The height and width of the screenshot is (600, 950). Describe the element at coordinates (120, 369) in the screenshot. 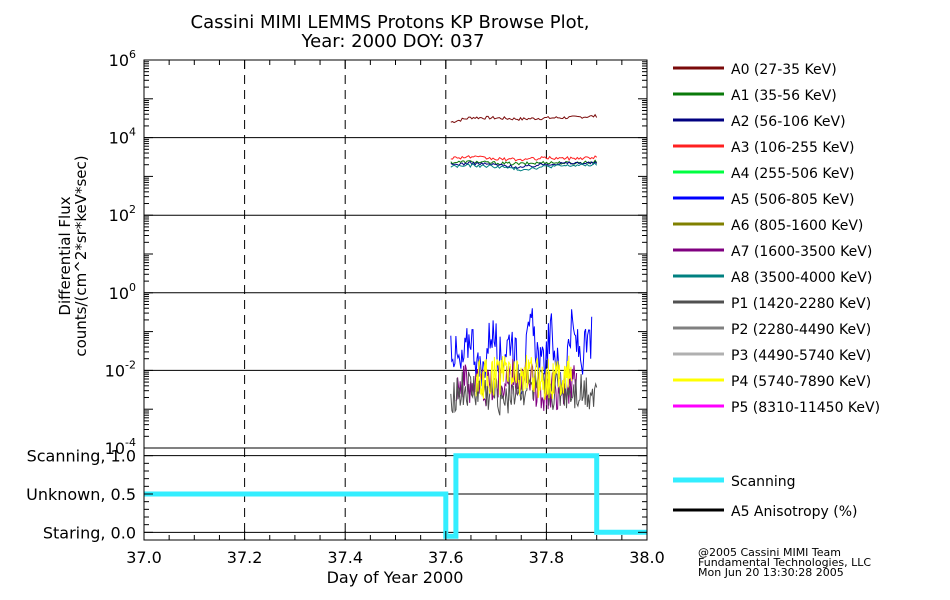

I see `flux-y-tick-label: 10⁻²` at that location.